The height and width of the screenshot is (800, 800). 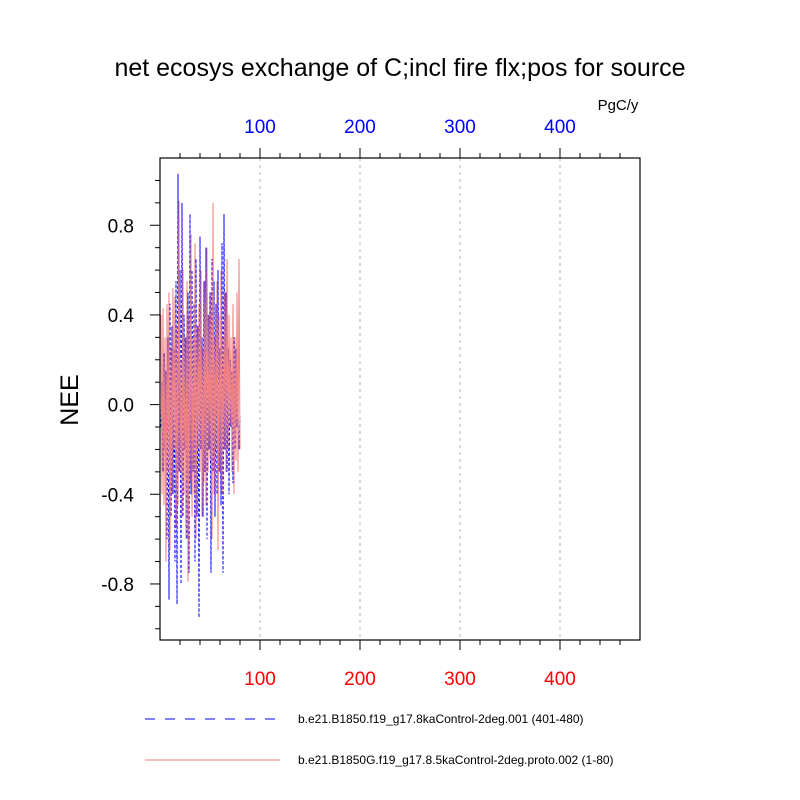 What do you see at coordinates (460, 127) in the screenshot?
I see `x-tick-label-top: 300` at bounding box center [460, 127].